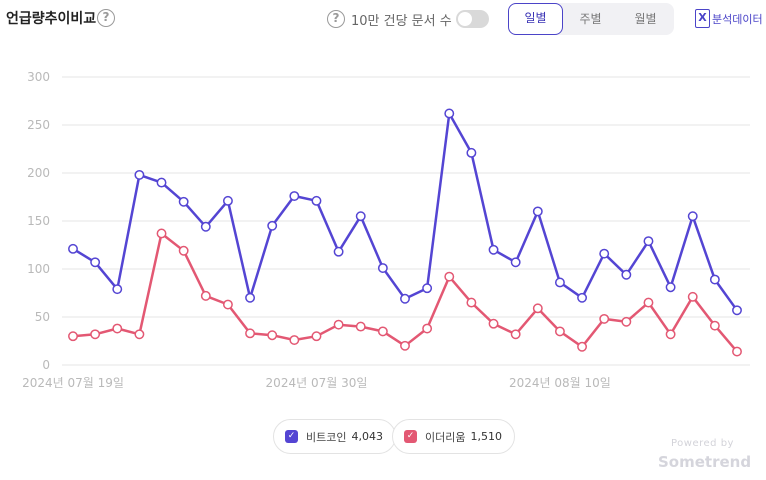  I want to click on legend-total: 1,510, so click(486, 436).